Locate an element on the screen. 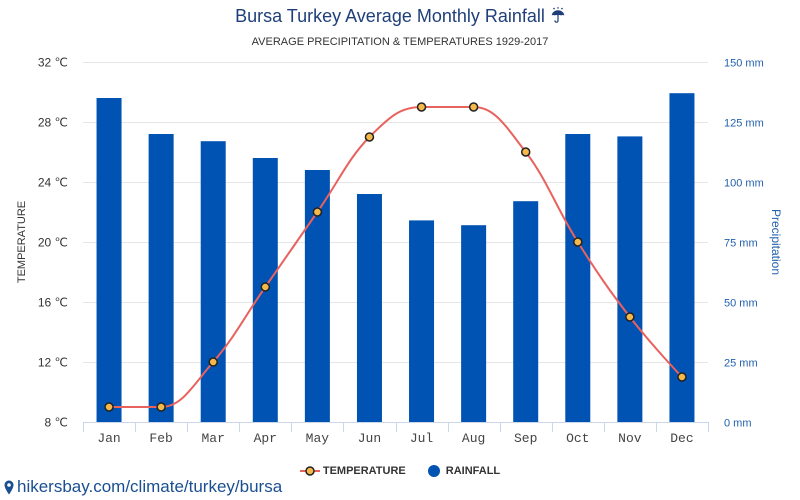  y-axis-title-right: Precipitation is located at coordinates (776, 242).